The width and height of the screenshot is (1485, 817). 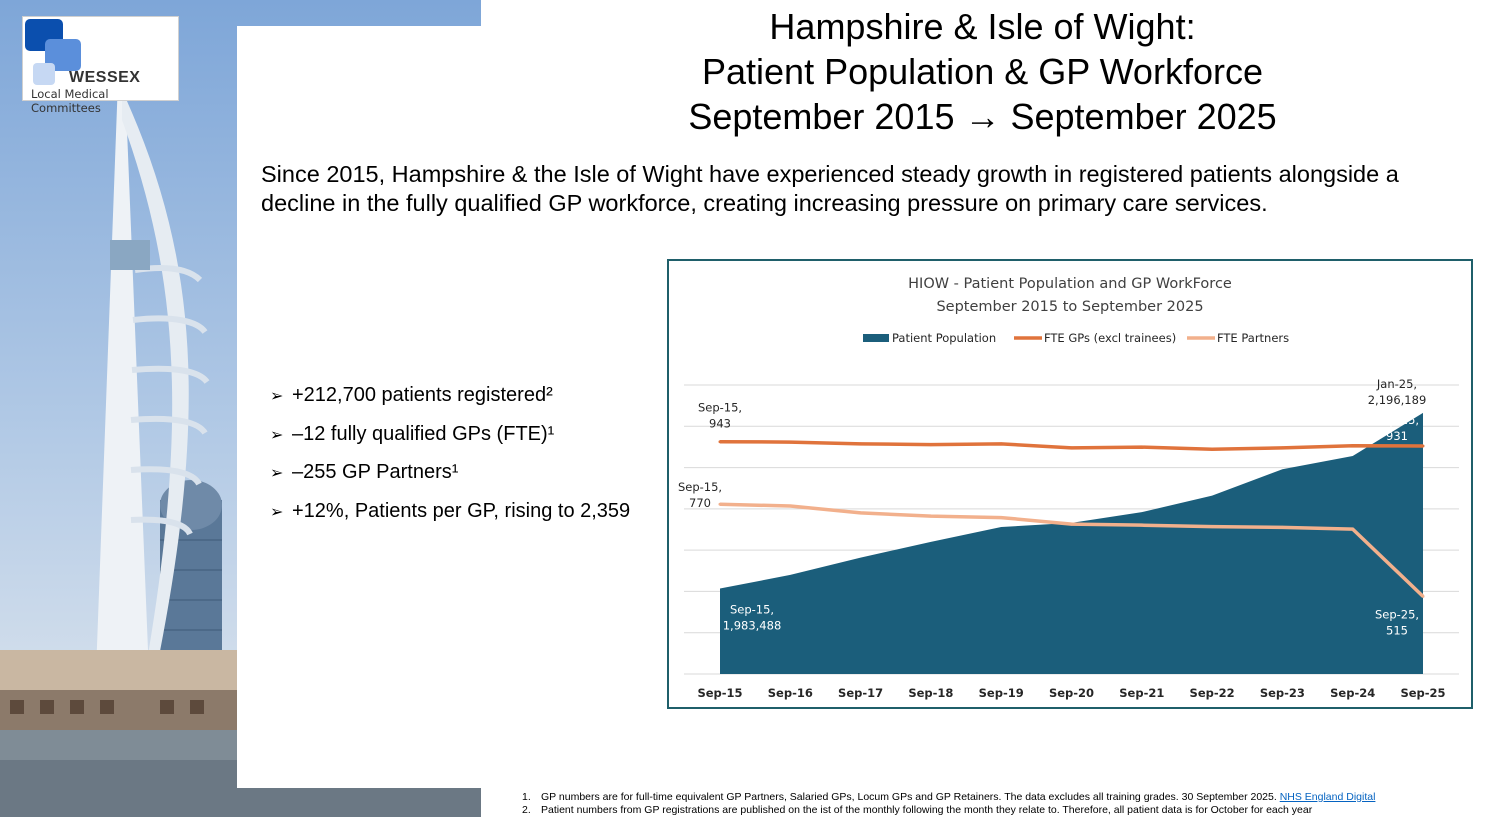 What do you see at coordinates (375, 472) in the screenshot?
I see `list-item-text: –255 GP Partners¹` at bounding box center [375, 472].